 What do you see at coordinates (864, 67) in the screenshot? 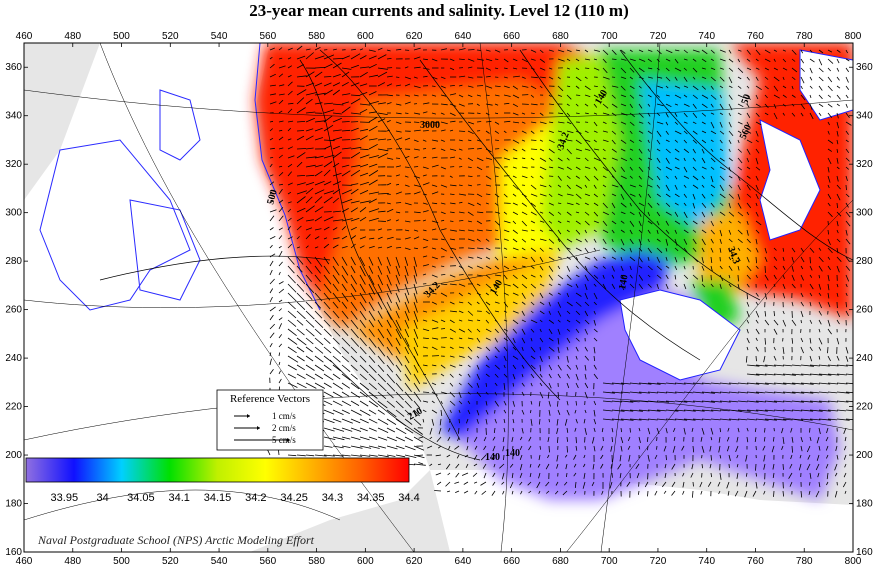
I see `y-tick-label: 360` at bounding box center [864, 67].